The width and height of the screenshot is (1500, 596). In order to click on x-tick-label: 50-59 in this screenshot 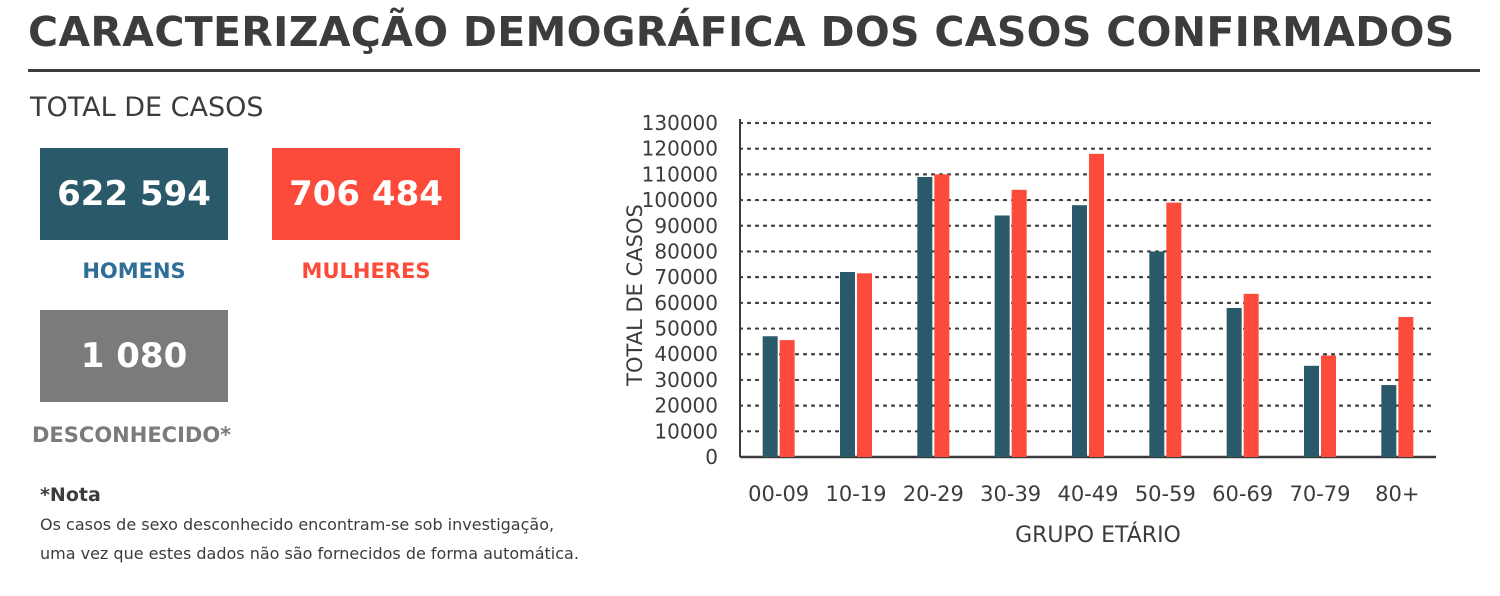, I will do `click(1165, 494)`.